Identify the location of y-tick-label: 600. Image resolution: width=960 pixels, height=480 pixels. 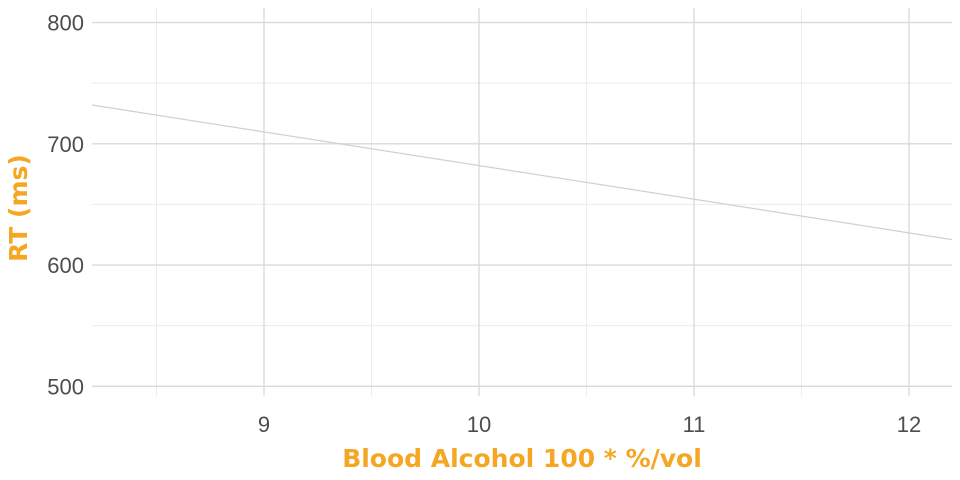
(65, 265).